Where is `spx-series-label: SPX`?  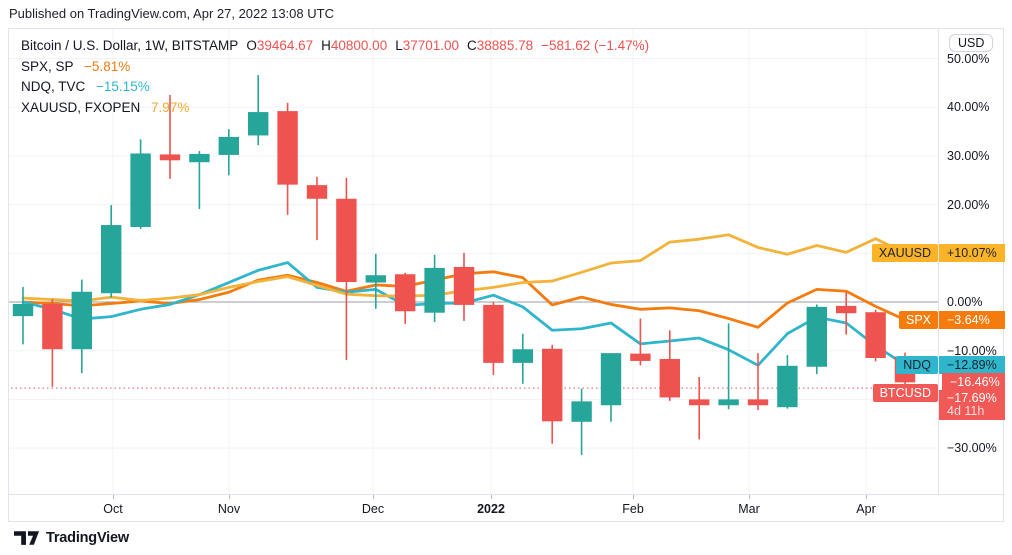
spx-series-label: SPX is located at coordinates (918, 319).